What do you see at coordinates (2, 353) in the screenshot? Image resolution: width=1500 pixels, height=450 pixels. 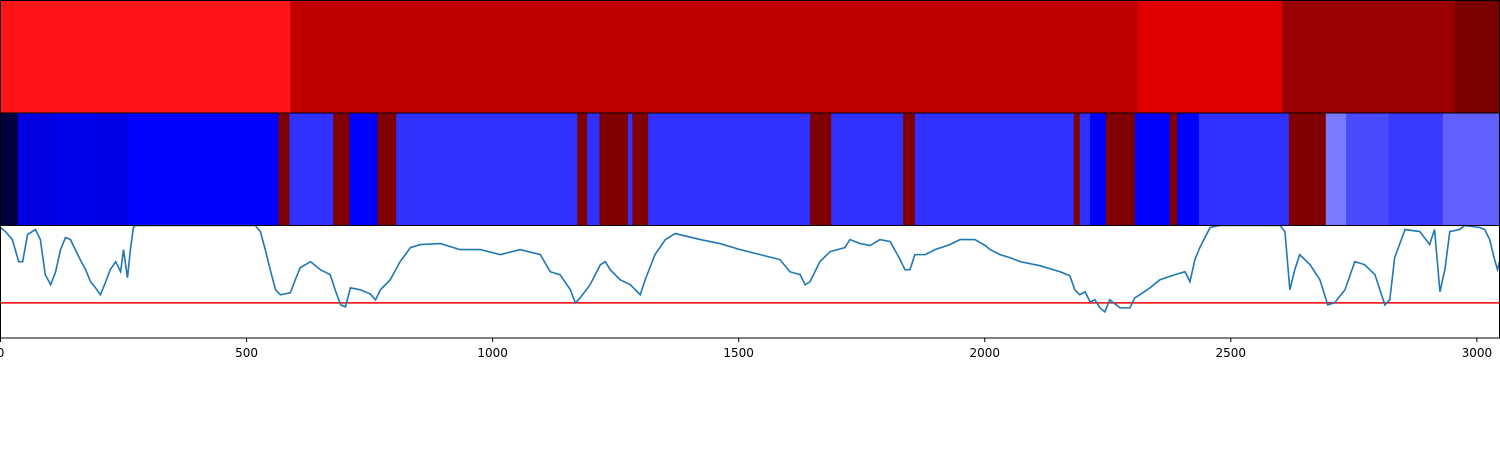 I see `x-tick-label: 0` at bounding box center [2, 353].